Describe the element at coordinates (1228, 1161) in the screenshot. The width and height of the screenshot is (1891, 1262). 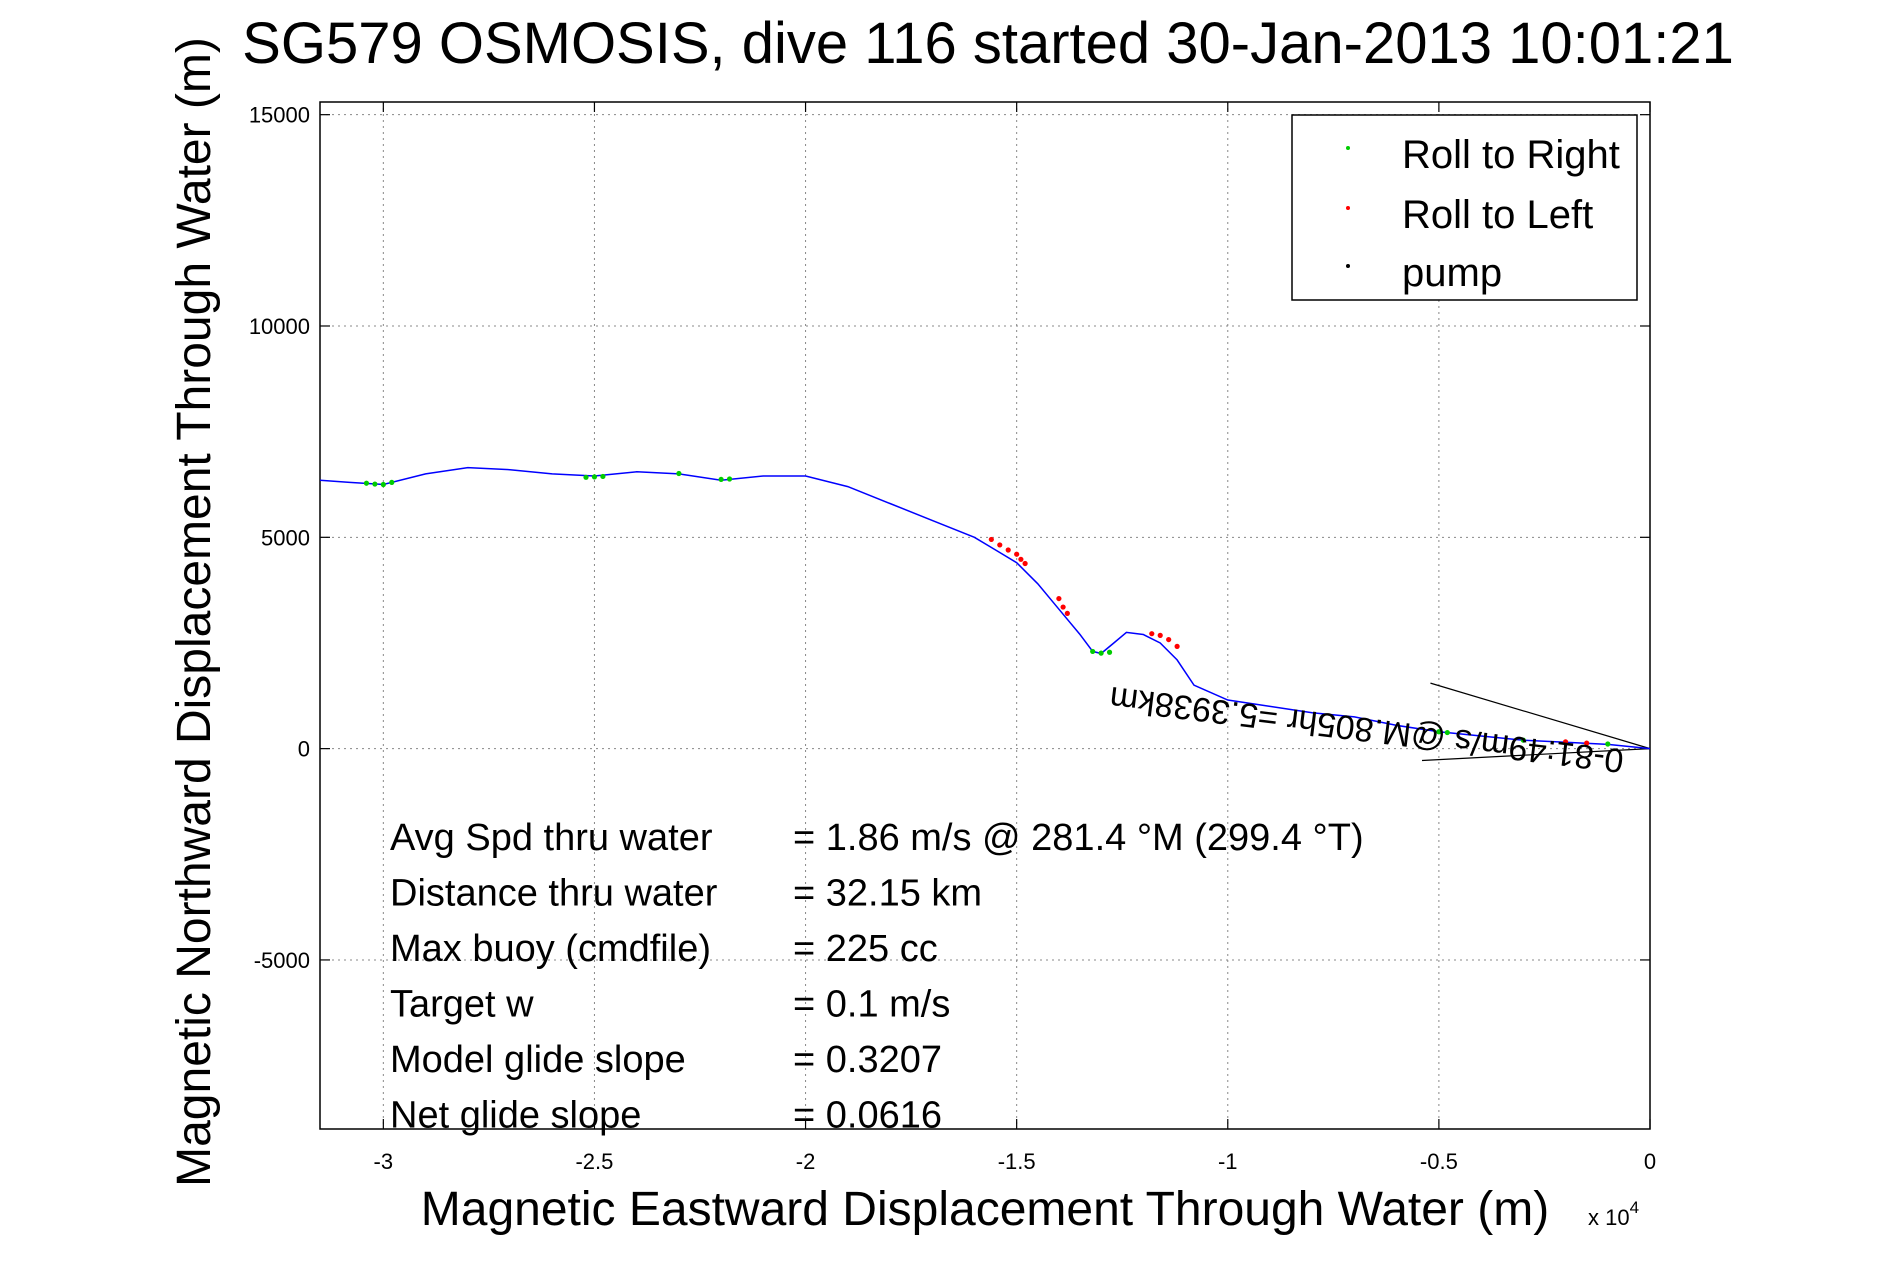
I see `x-tick-label: -1` at that location.